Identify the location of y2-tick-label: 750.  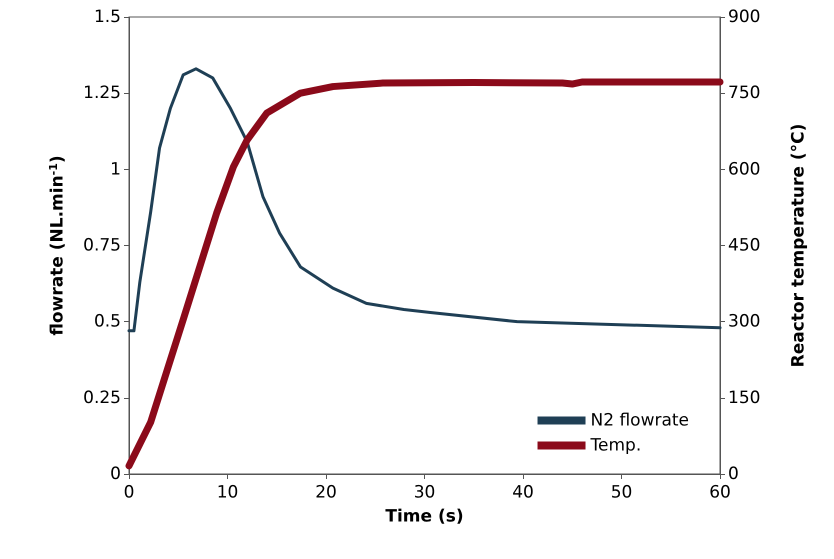
(744, 93).